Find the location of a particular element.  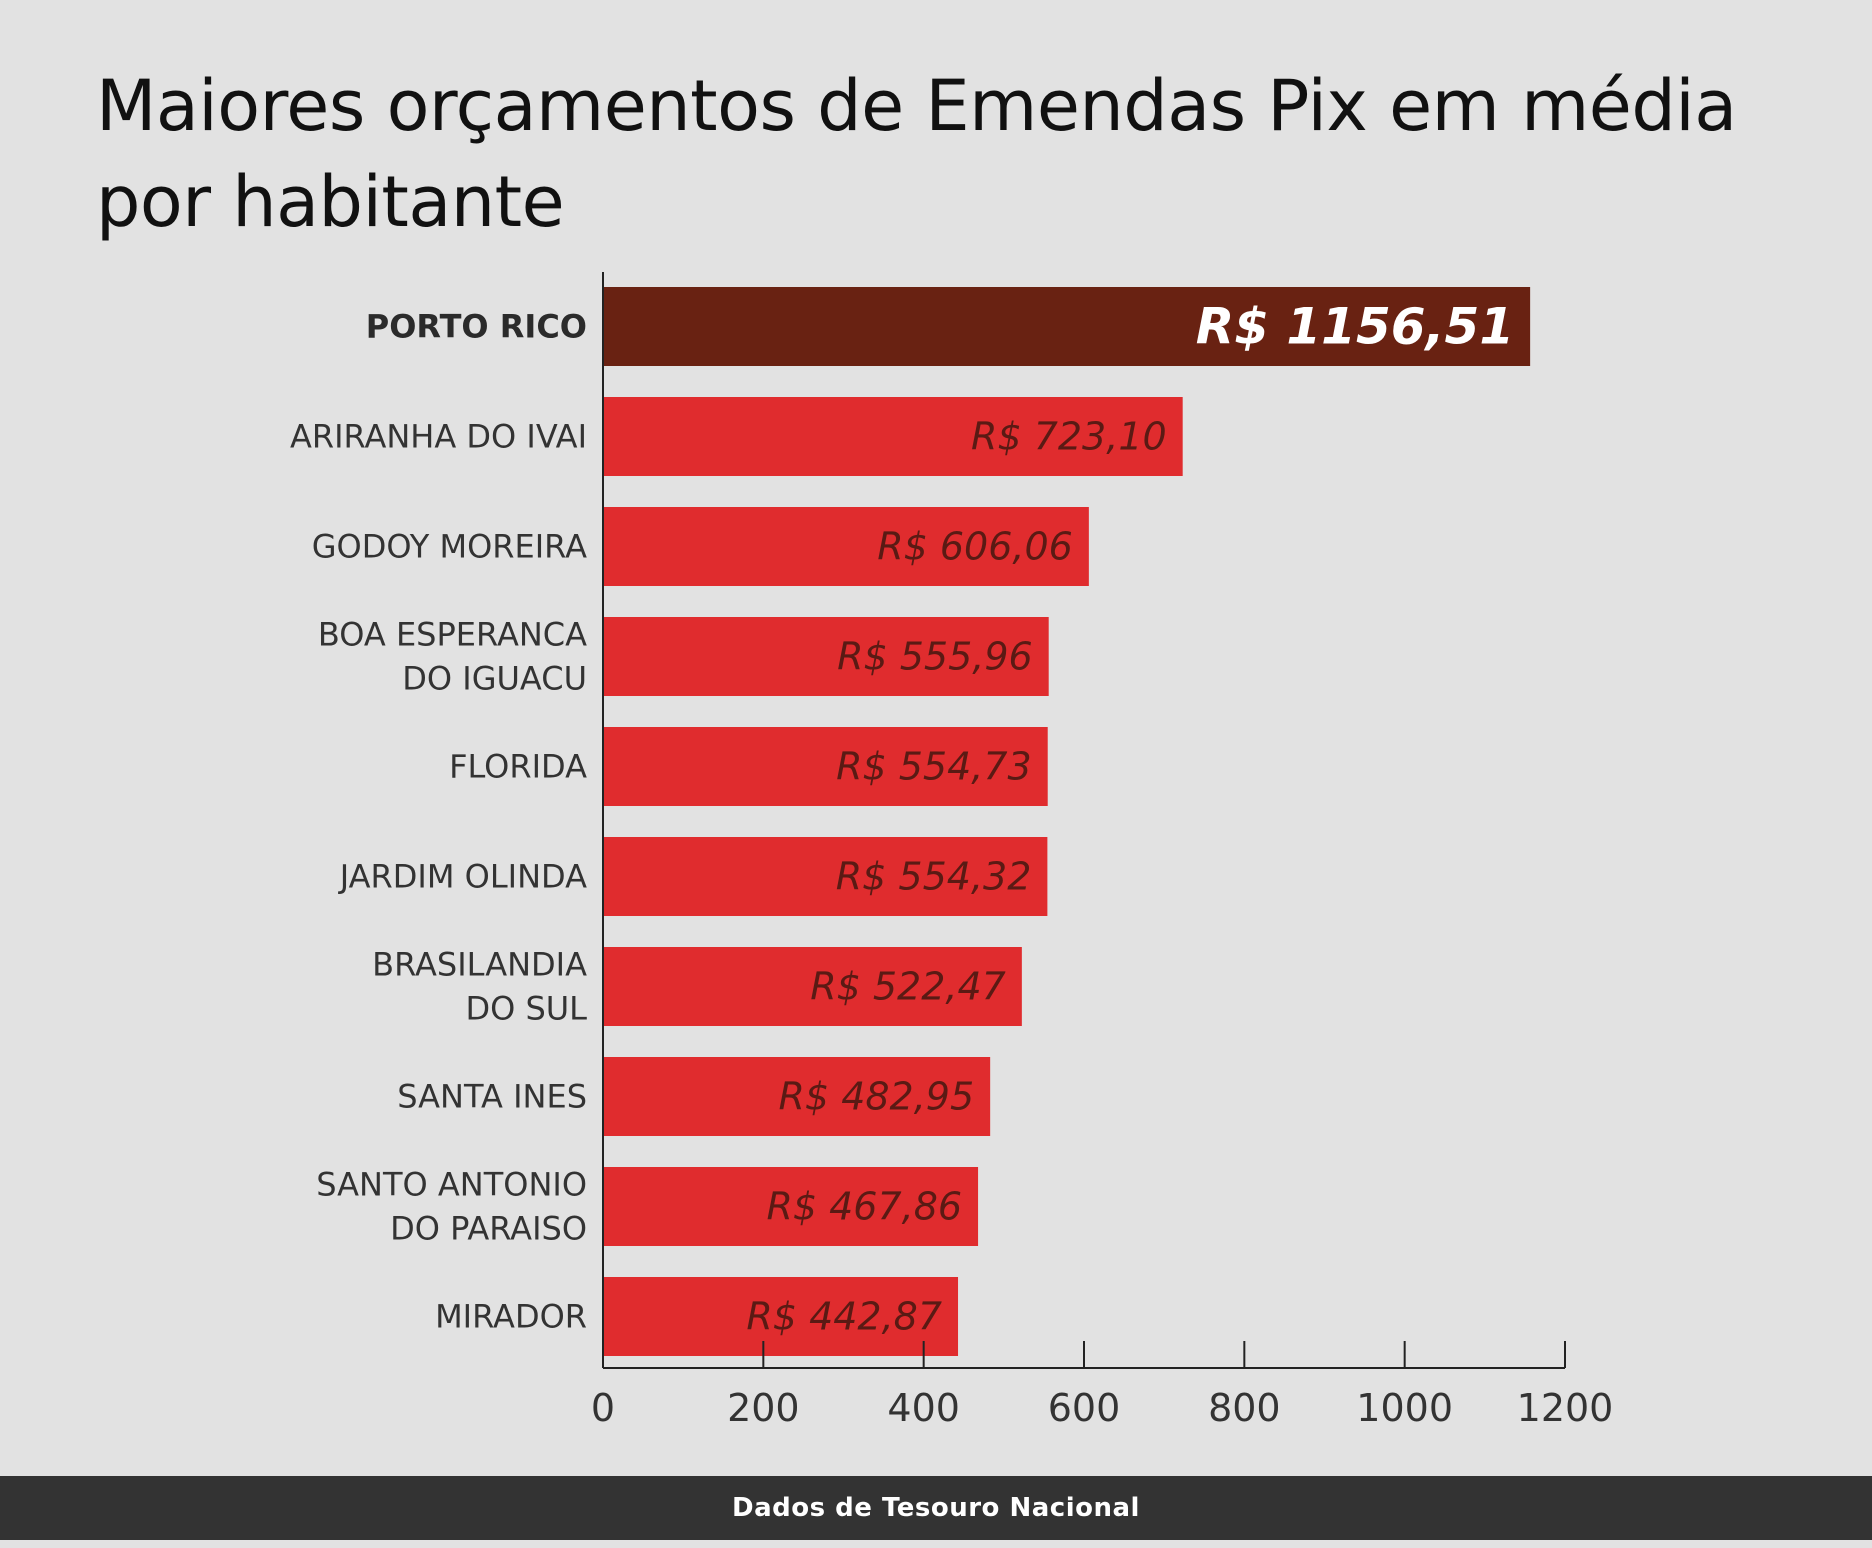

category-label-line: MIRADOR is located at coordinates (511, 1317).